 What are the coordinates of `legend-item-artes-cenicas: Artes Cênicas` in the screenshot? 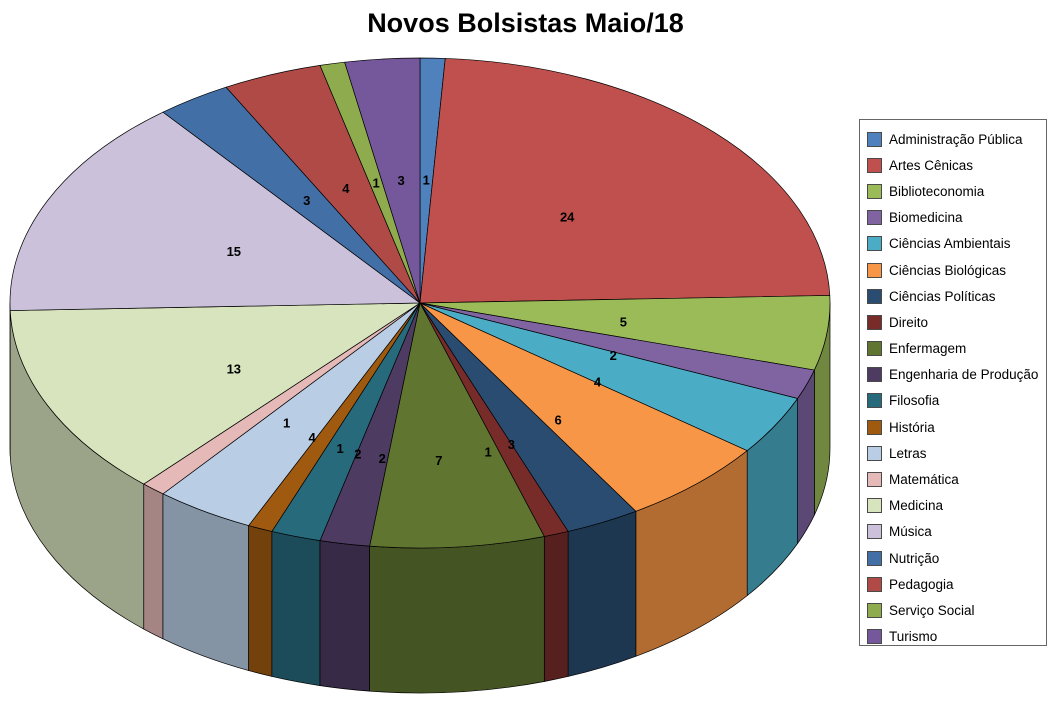 It's located at (956, 165).